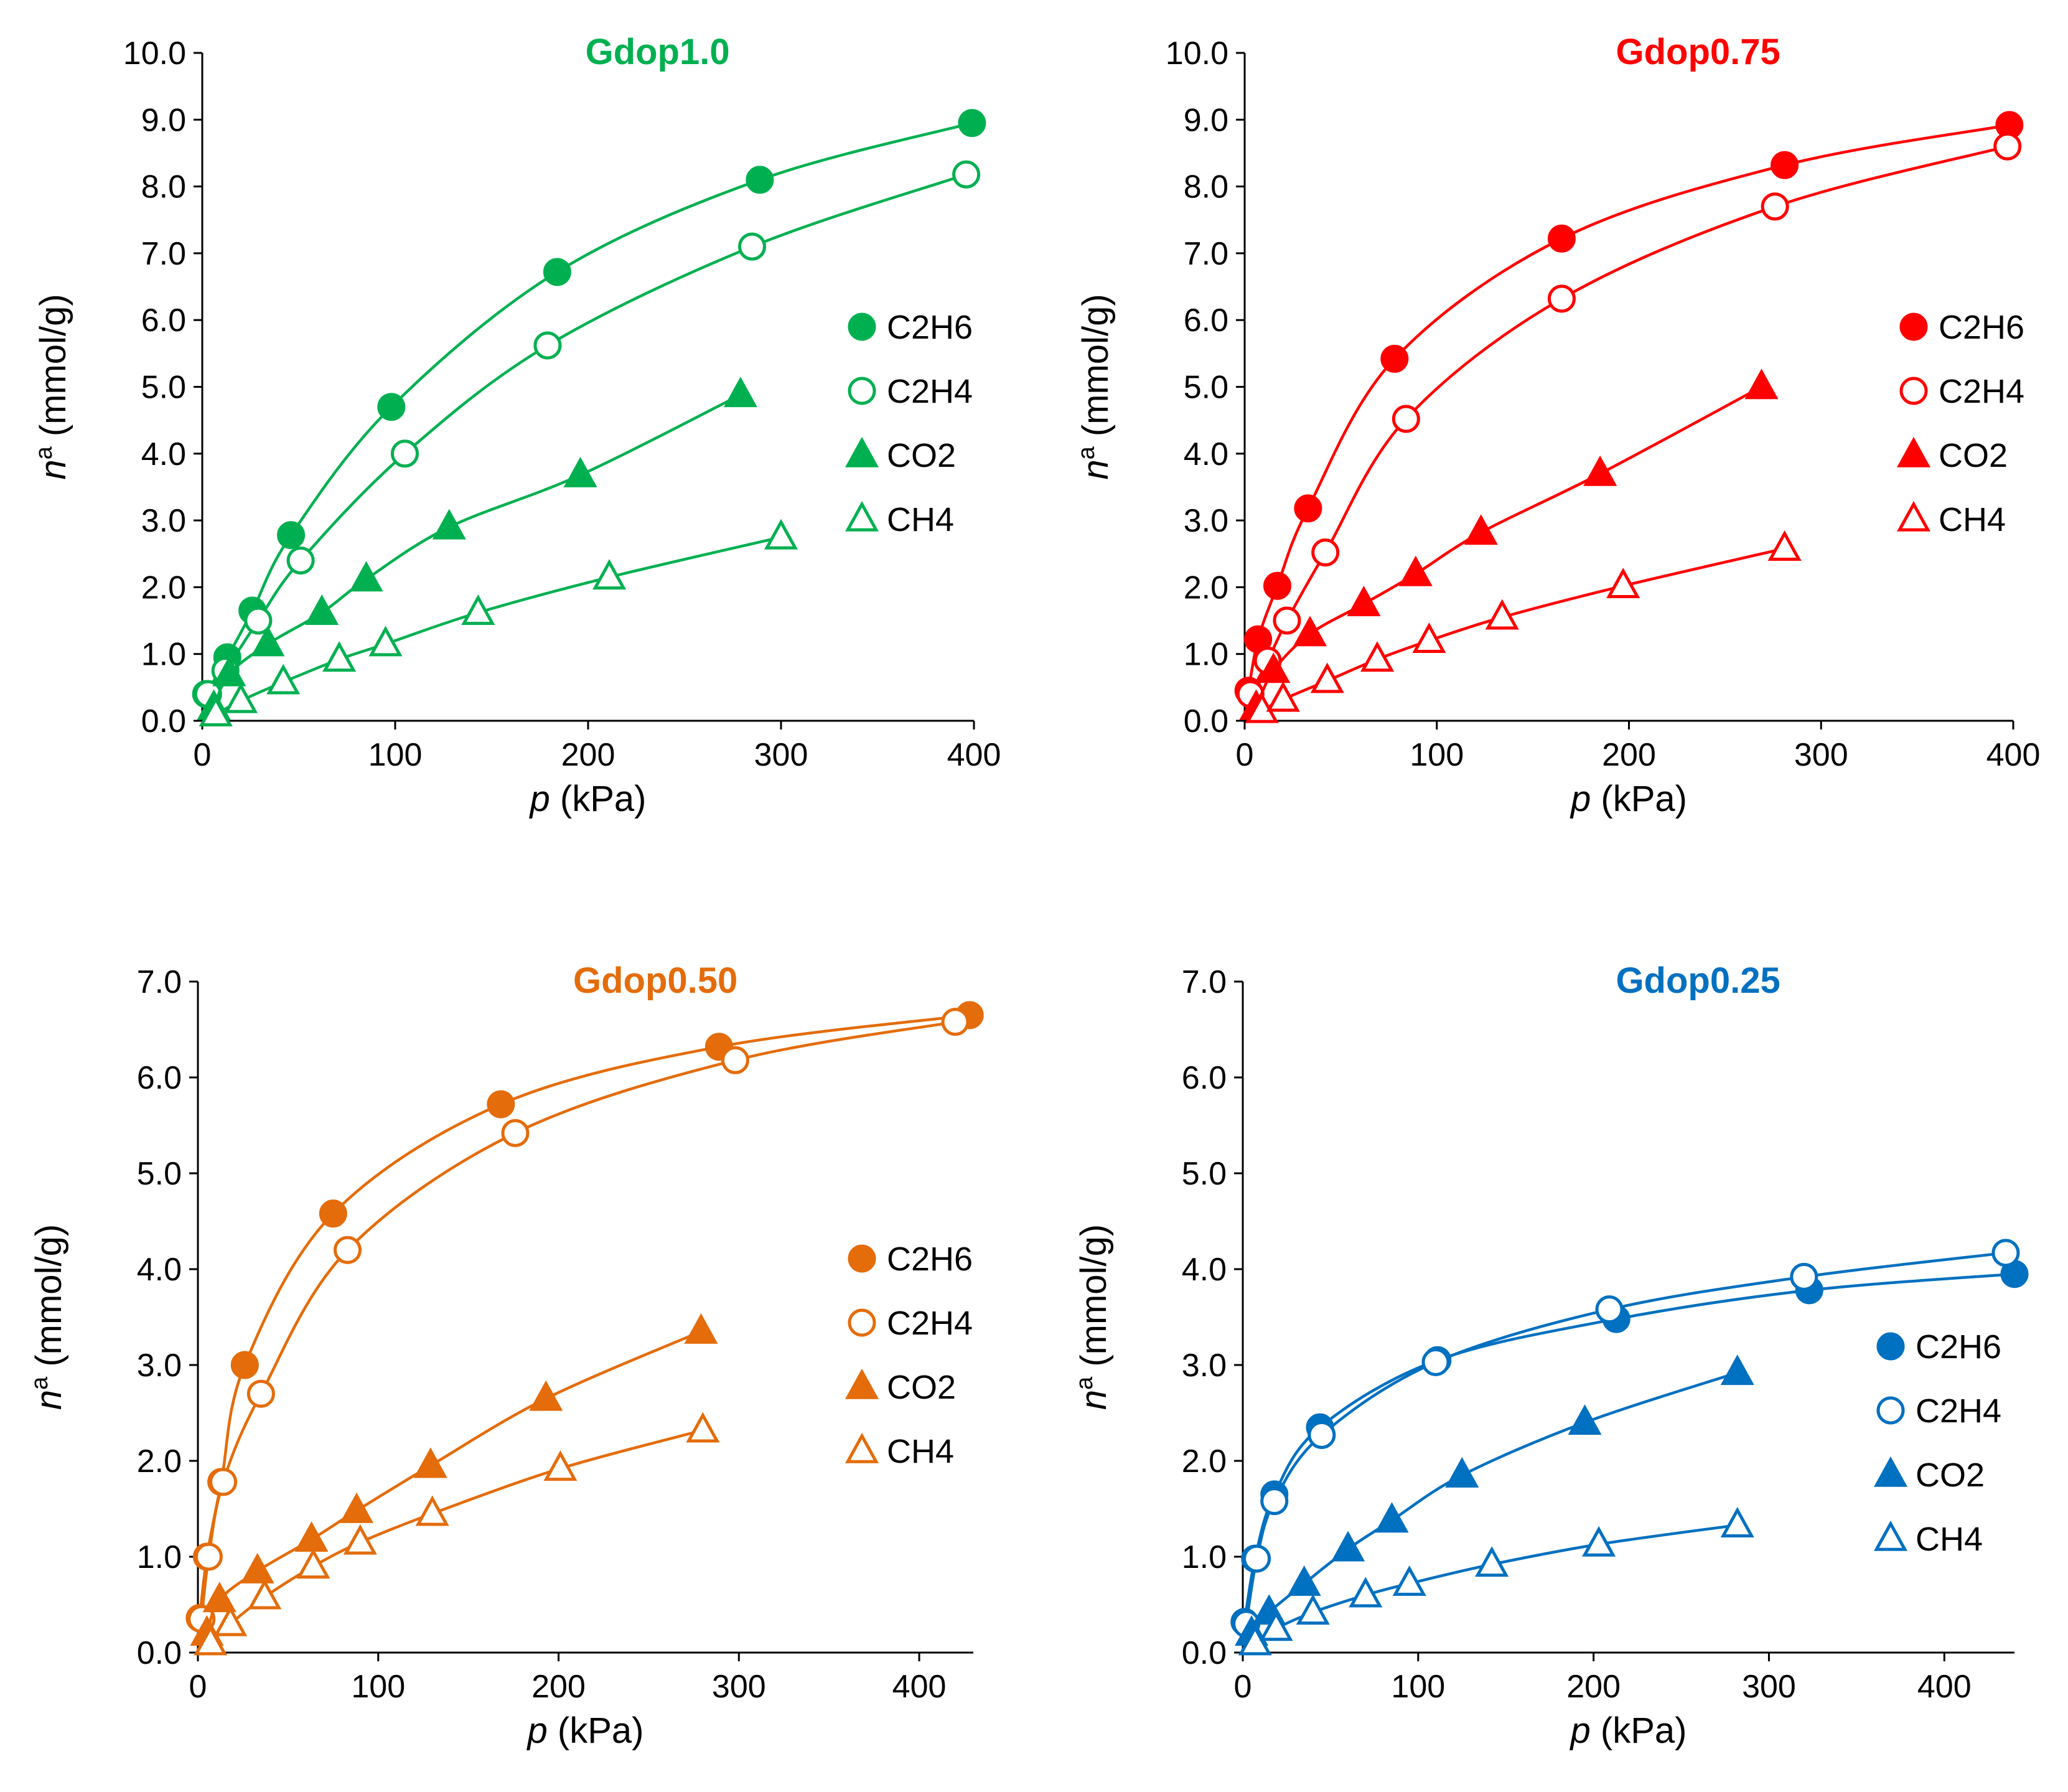 The width and height of the screenshot is (2068, 1792). What do you see at coordinates (1496, 1581) in the screenshot?
I see `series-ch4` at bounding box center [1496, 1581].